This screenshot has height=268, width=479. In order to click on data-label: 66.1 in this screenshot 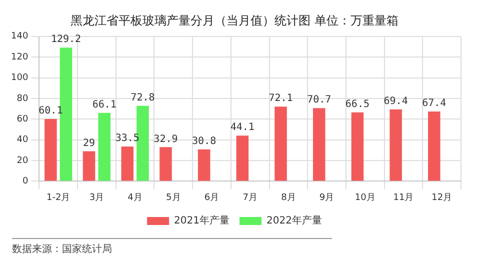, I will do `click(104, 104)`.